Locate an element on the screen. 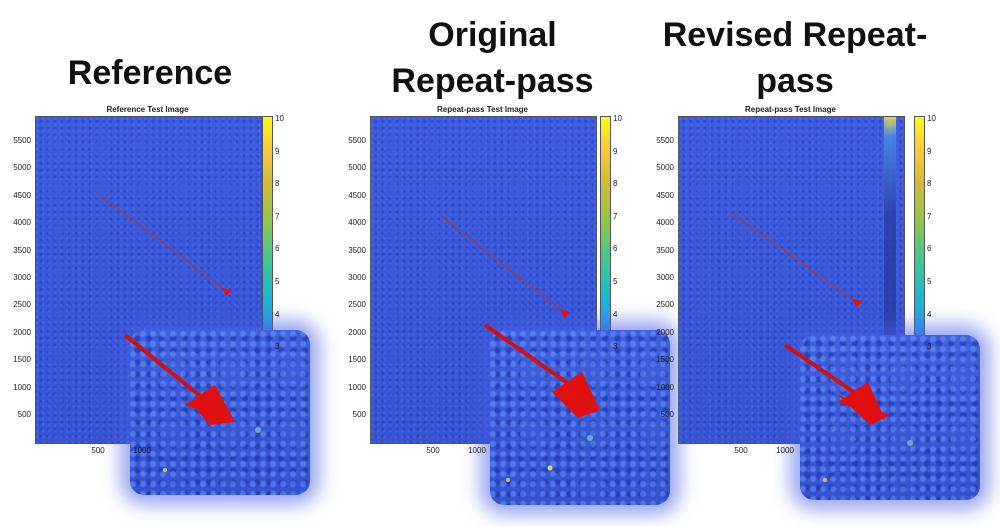  heading-reference: Reference is located at coordinates (150, 73).